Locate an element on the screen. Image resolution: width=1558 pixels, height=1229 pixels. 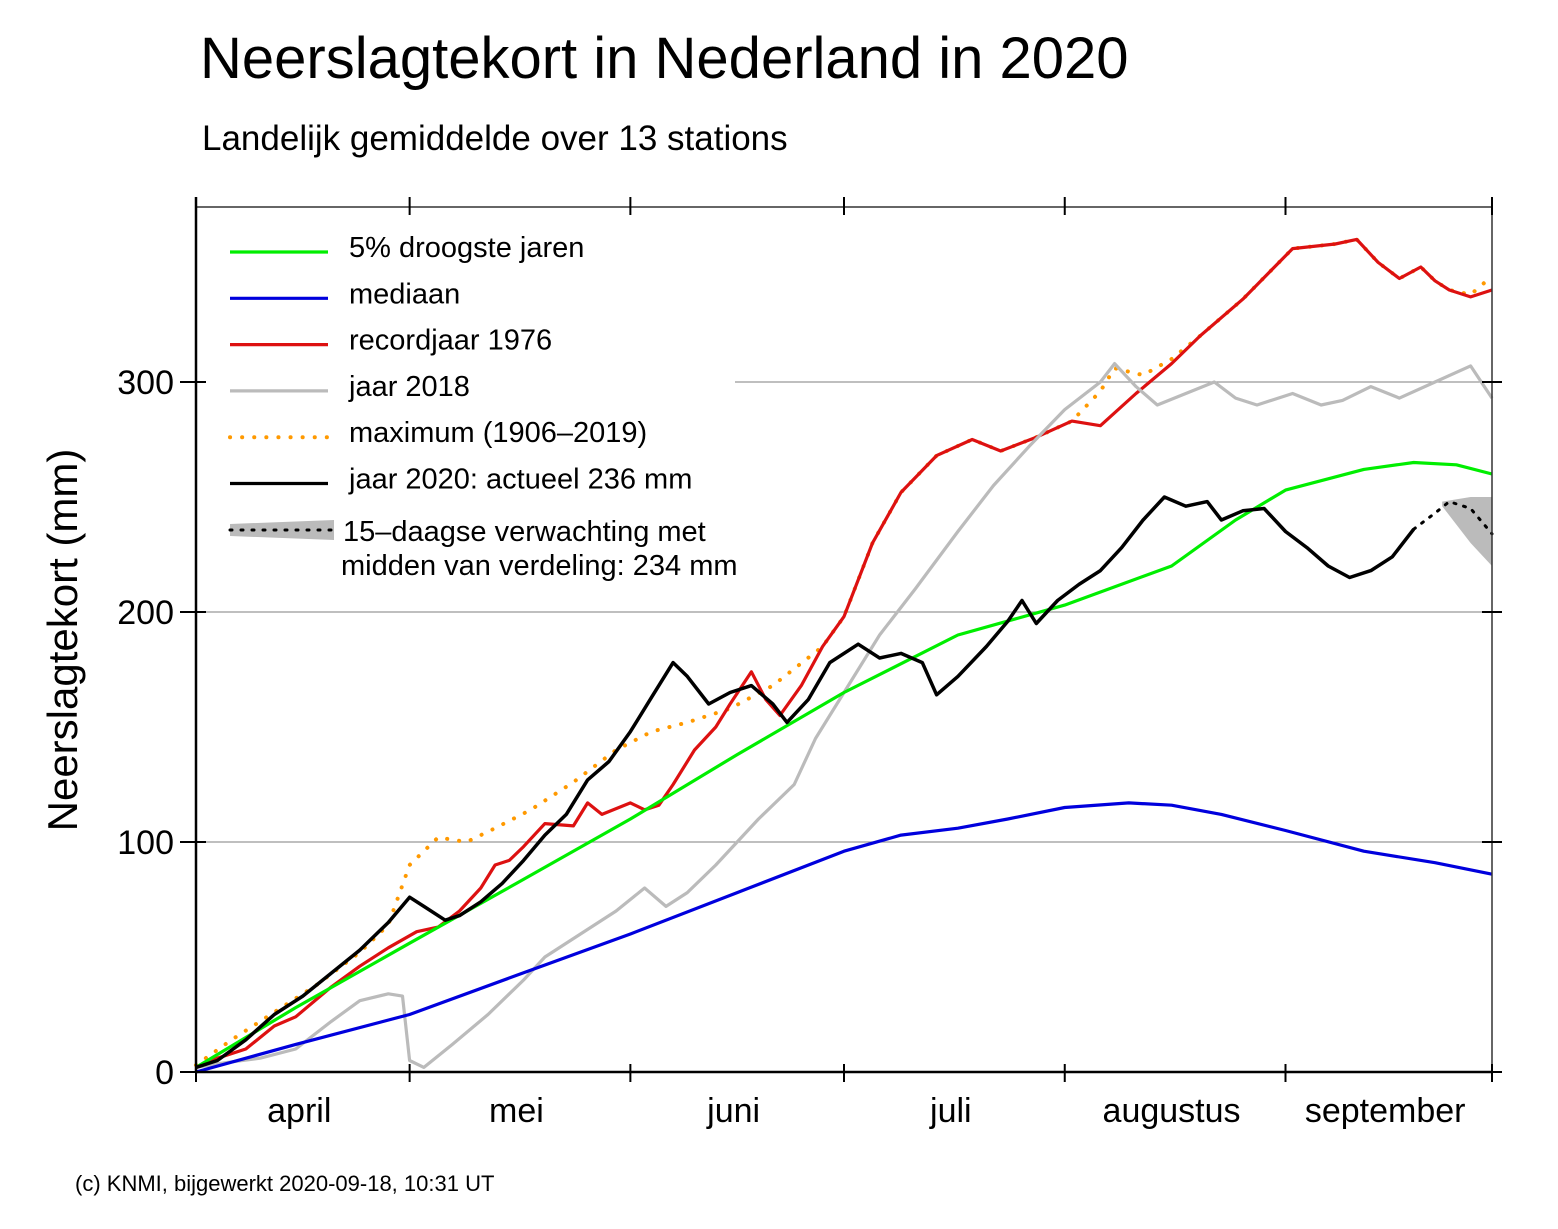
x-tick-label: juni is located at coordinates (733, 1111).